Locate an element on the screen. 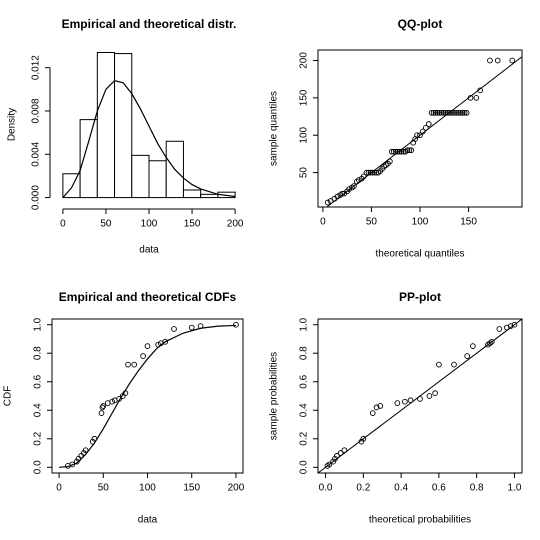 This screenshot has width=540, height=540. x-tick-label: 50 is located at coordinates (372, 222).